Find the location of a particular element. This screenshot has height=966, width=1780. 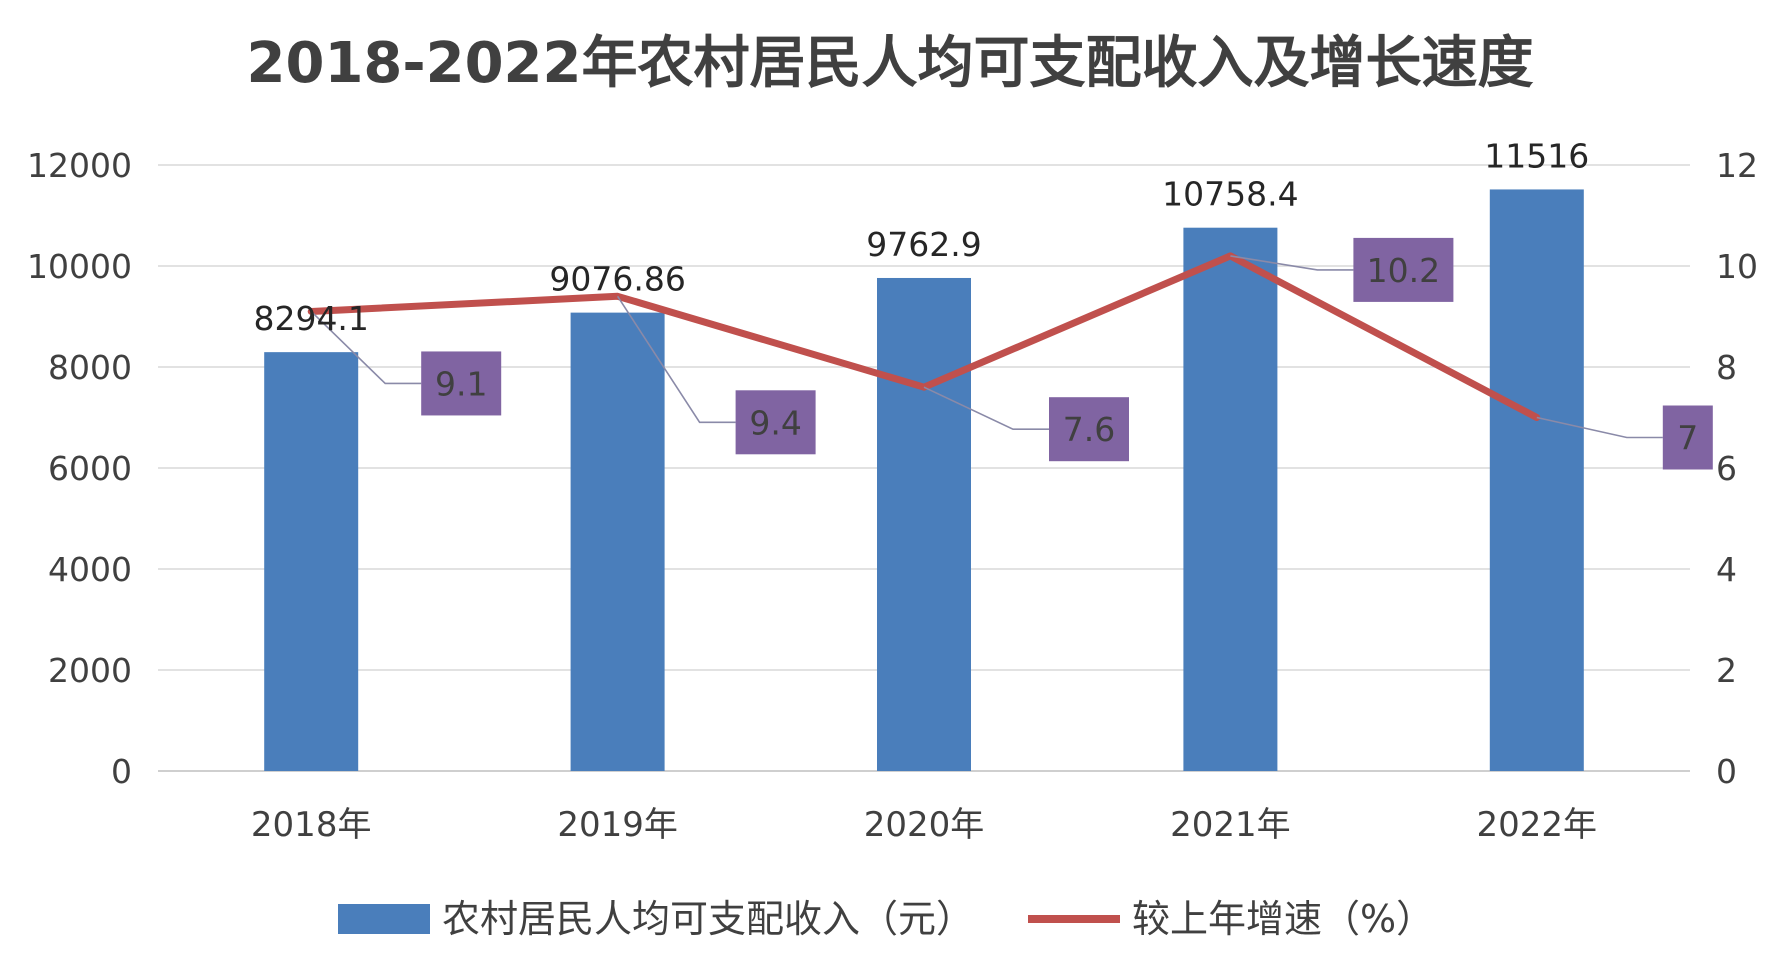

right-tick-label: 0 is located at coordinates (1726, 771).